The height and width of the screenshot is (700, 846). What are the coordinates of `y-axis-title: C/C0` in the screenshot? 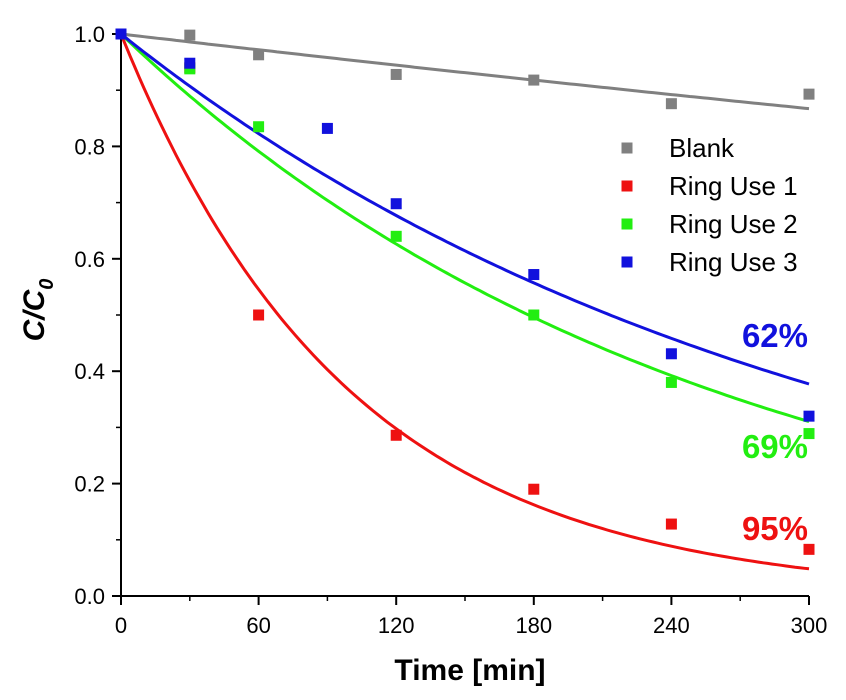 It's located at (38, 310).